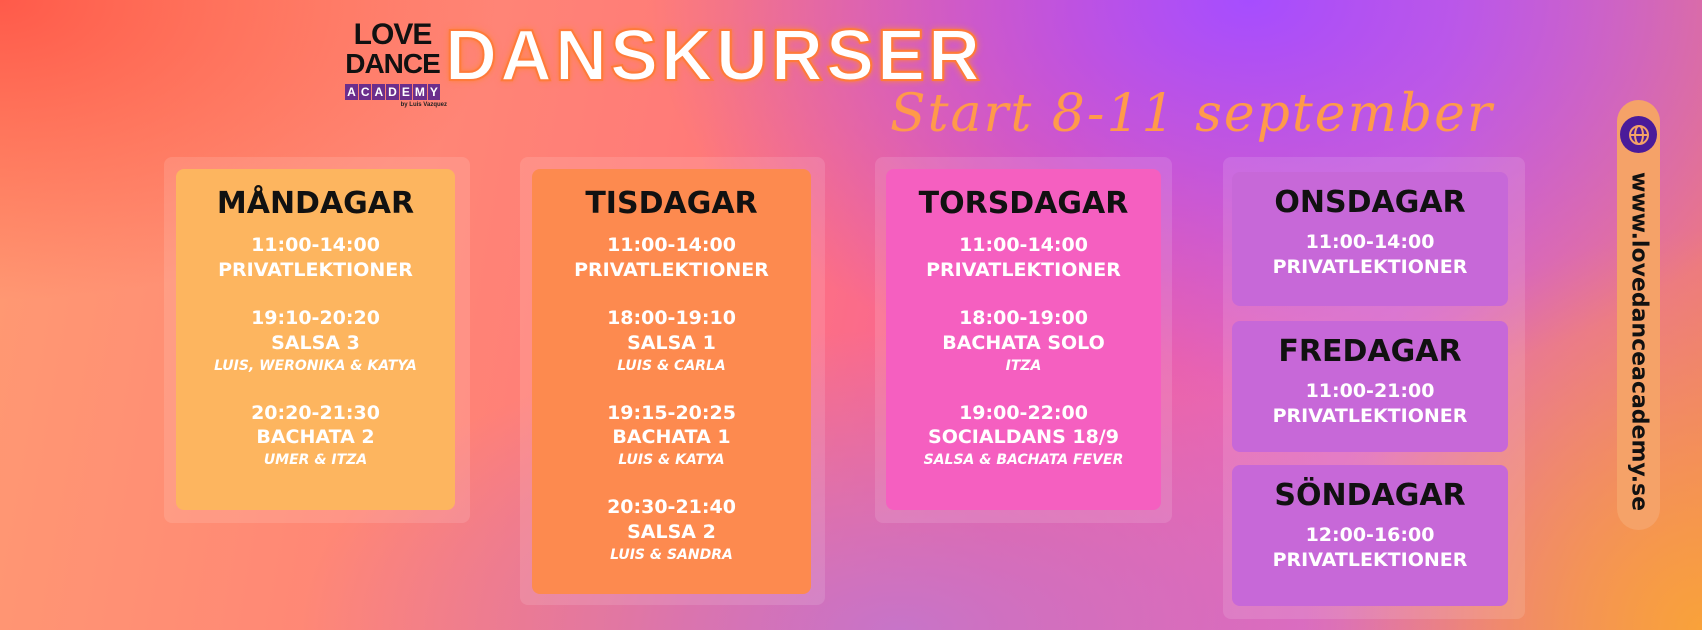 The image size is (1702, 630). What do you see at coordinates (315, 203) in the screenshot?
I see `day-heading: MÅNDAGAR` at bounding box center [315, 203].